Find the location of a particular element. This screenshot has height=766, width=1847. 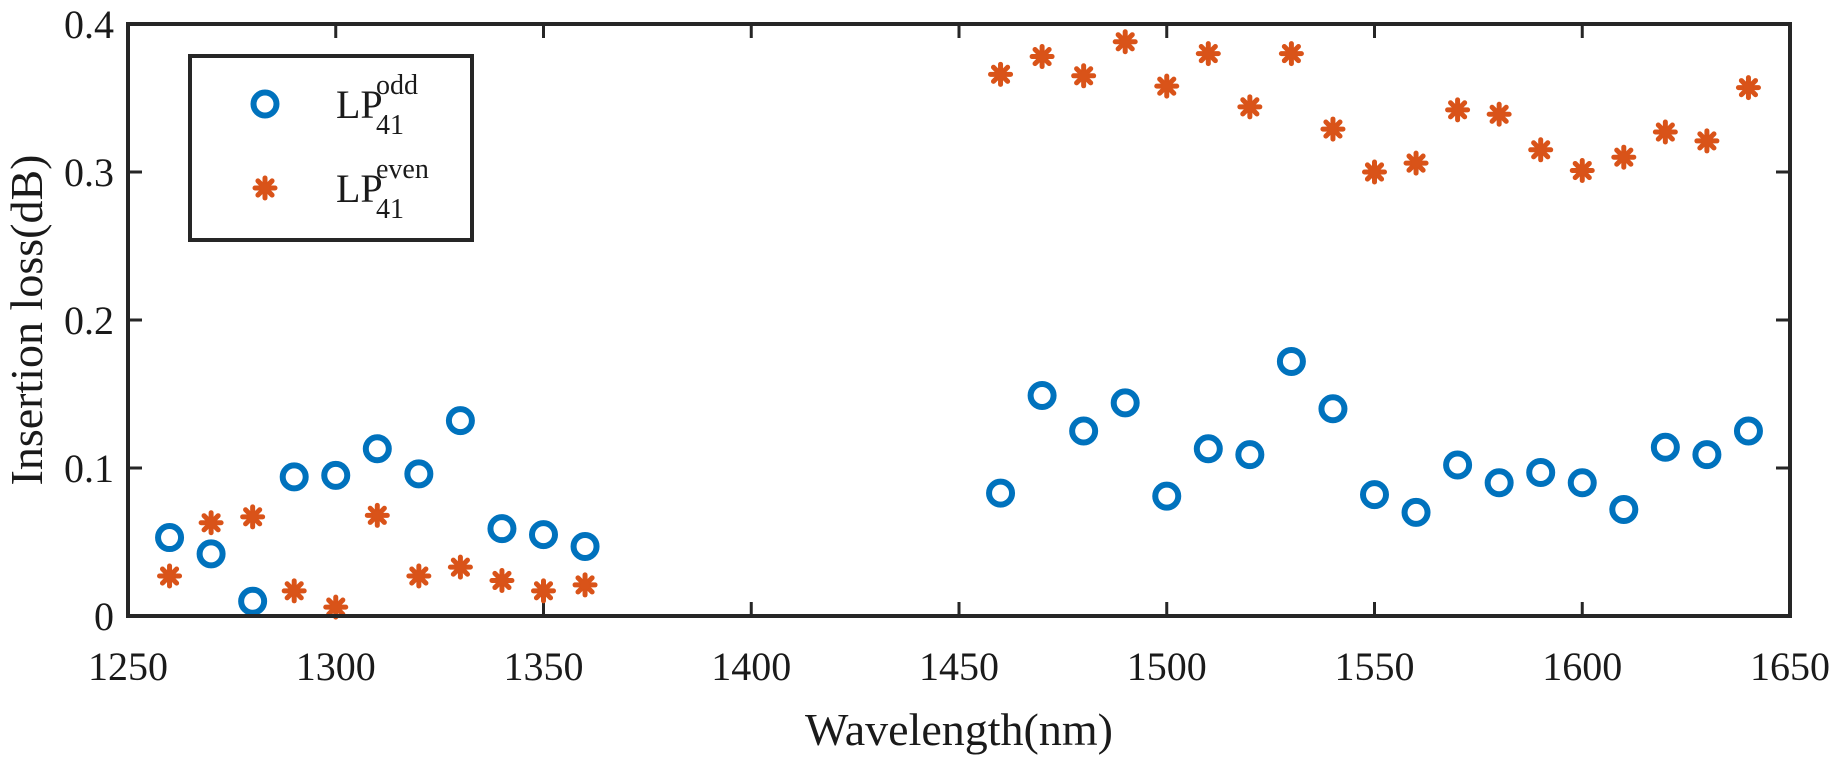

y-tick-label: 0.3 is located at coordinates (89, 172).